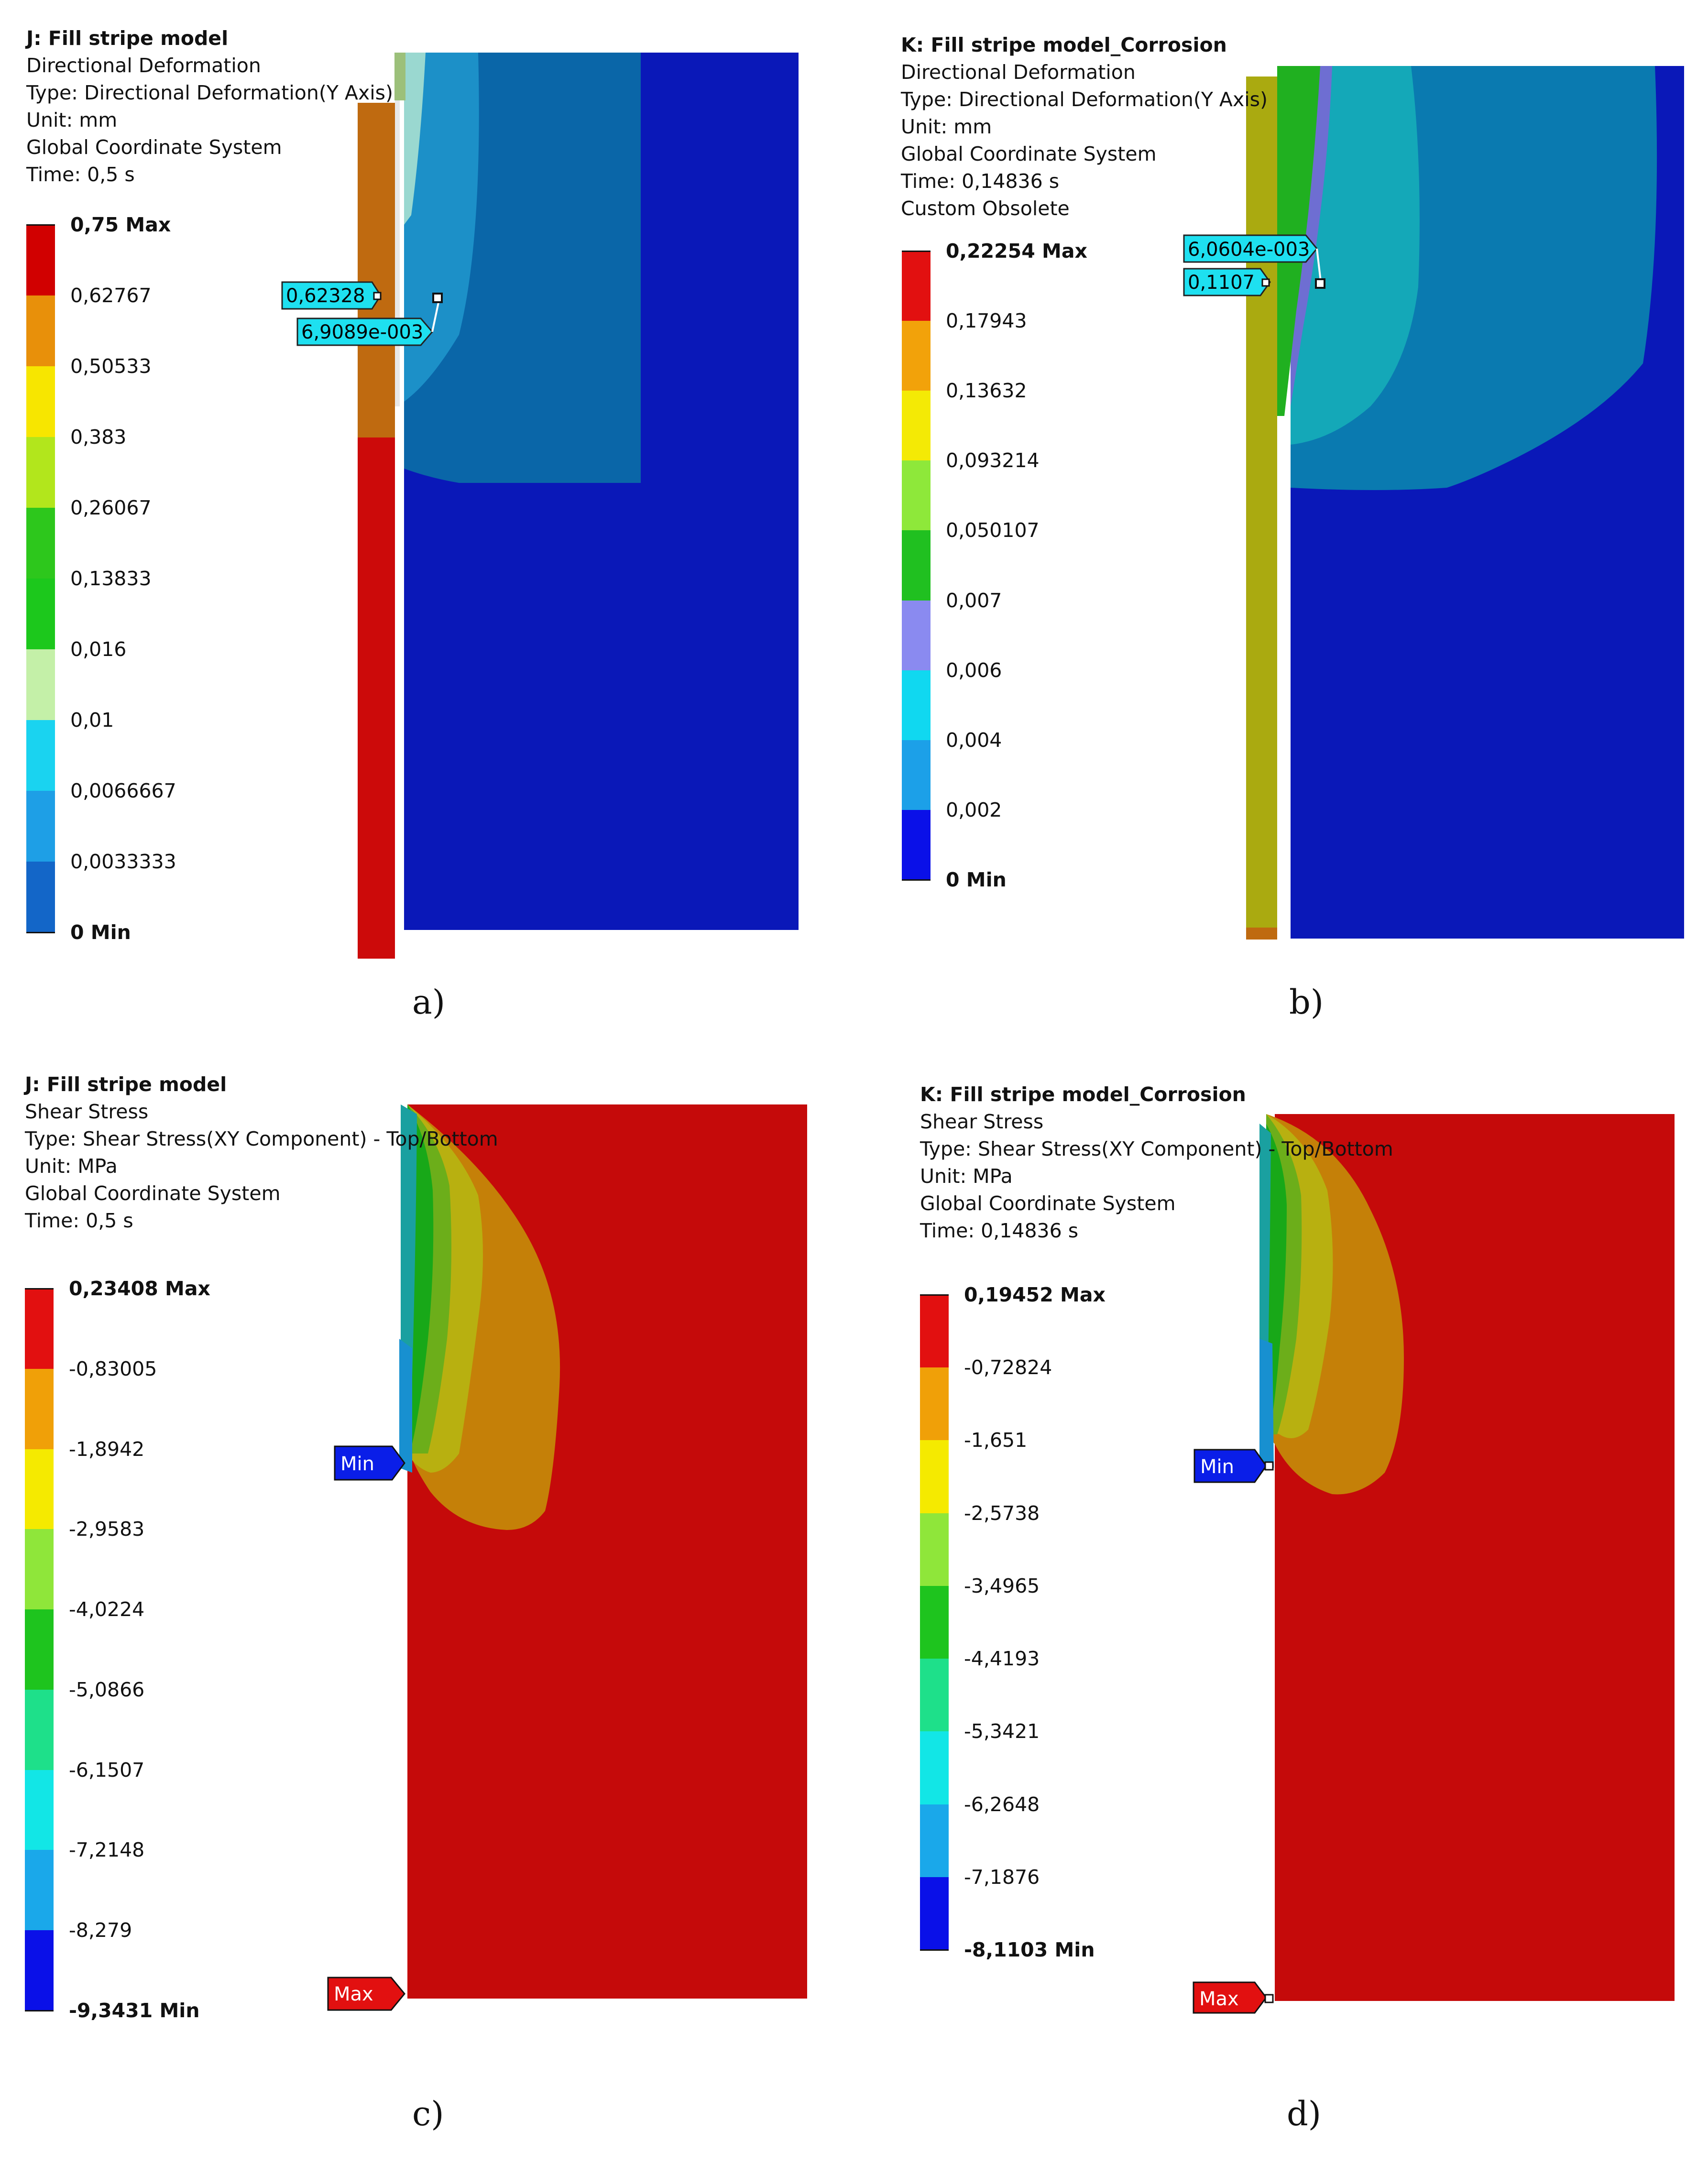  I want to click on stripe-bottom-orange, so click(1261, 934).